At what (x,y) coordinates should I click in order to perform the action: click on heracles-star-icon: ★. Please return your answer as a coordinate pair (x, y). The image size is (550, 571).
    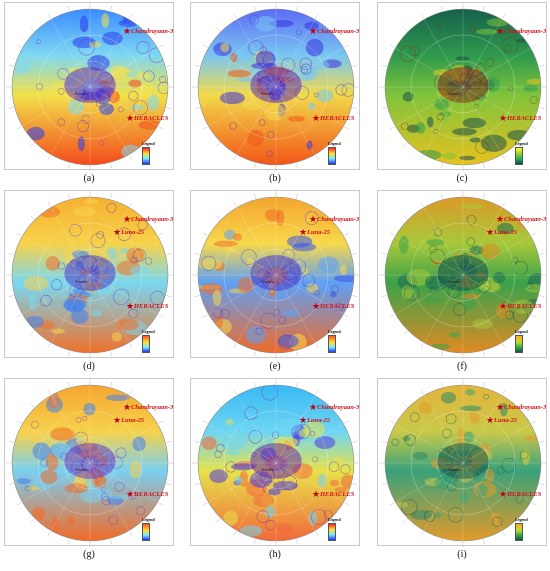
    Looking at the image, I should click on (316, 306).